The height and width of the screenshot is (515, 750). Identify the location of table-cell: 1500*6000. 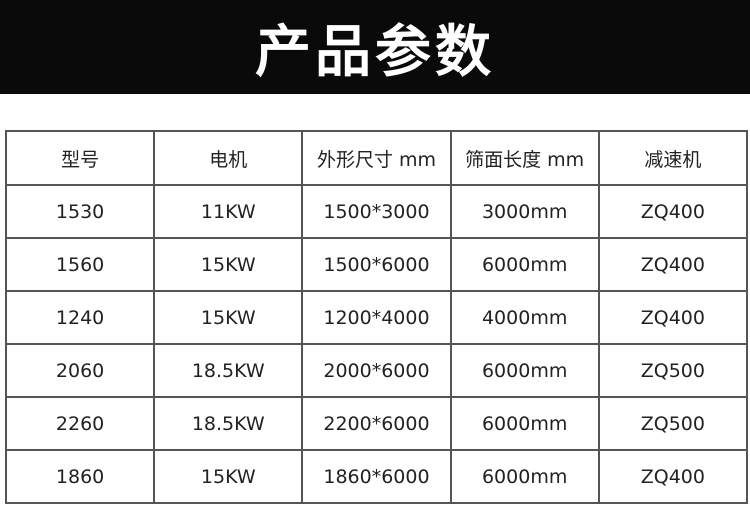
(376, 264).